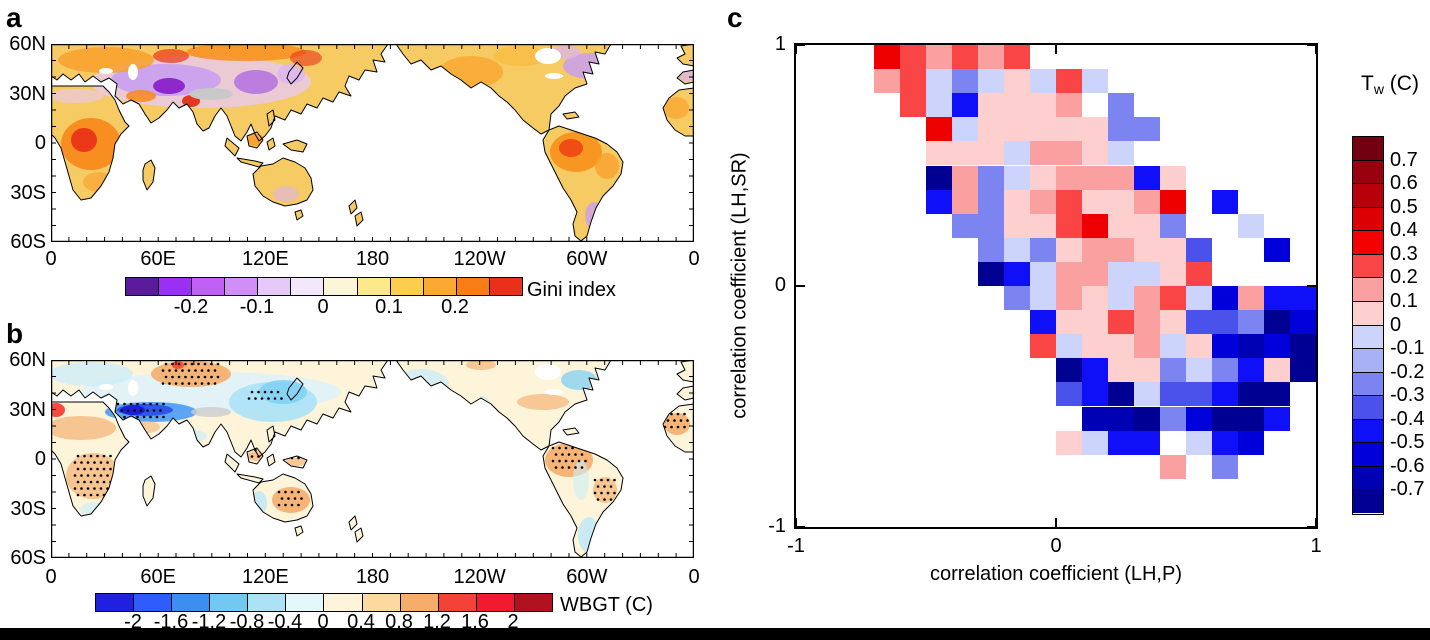  I want to click on colorbar-tw-tick-label: 0.4, so click(1404, 230).